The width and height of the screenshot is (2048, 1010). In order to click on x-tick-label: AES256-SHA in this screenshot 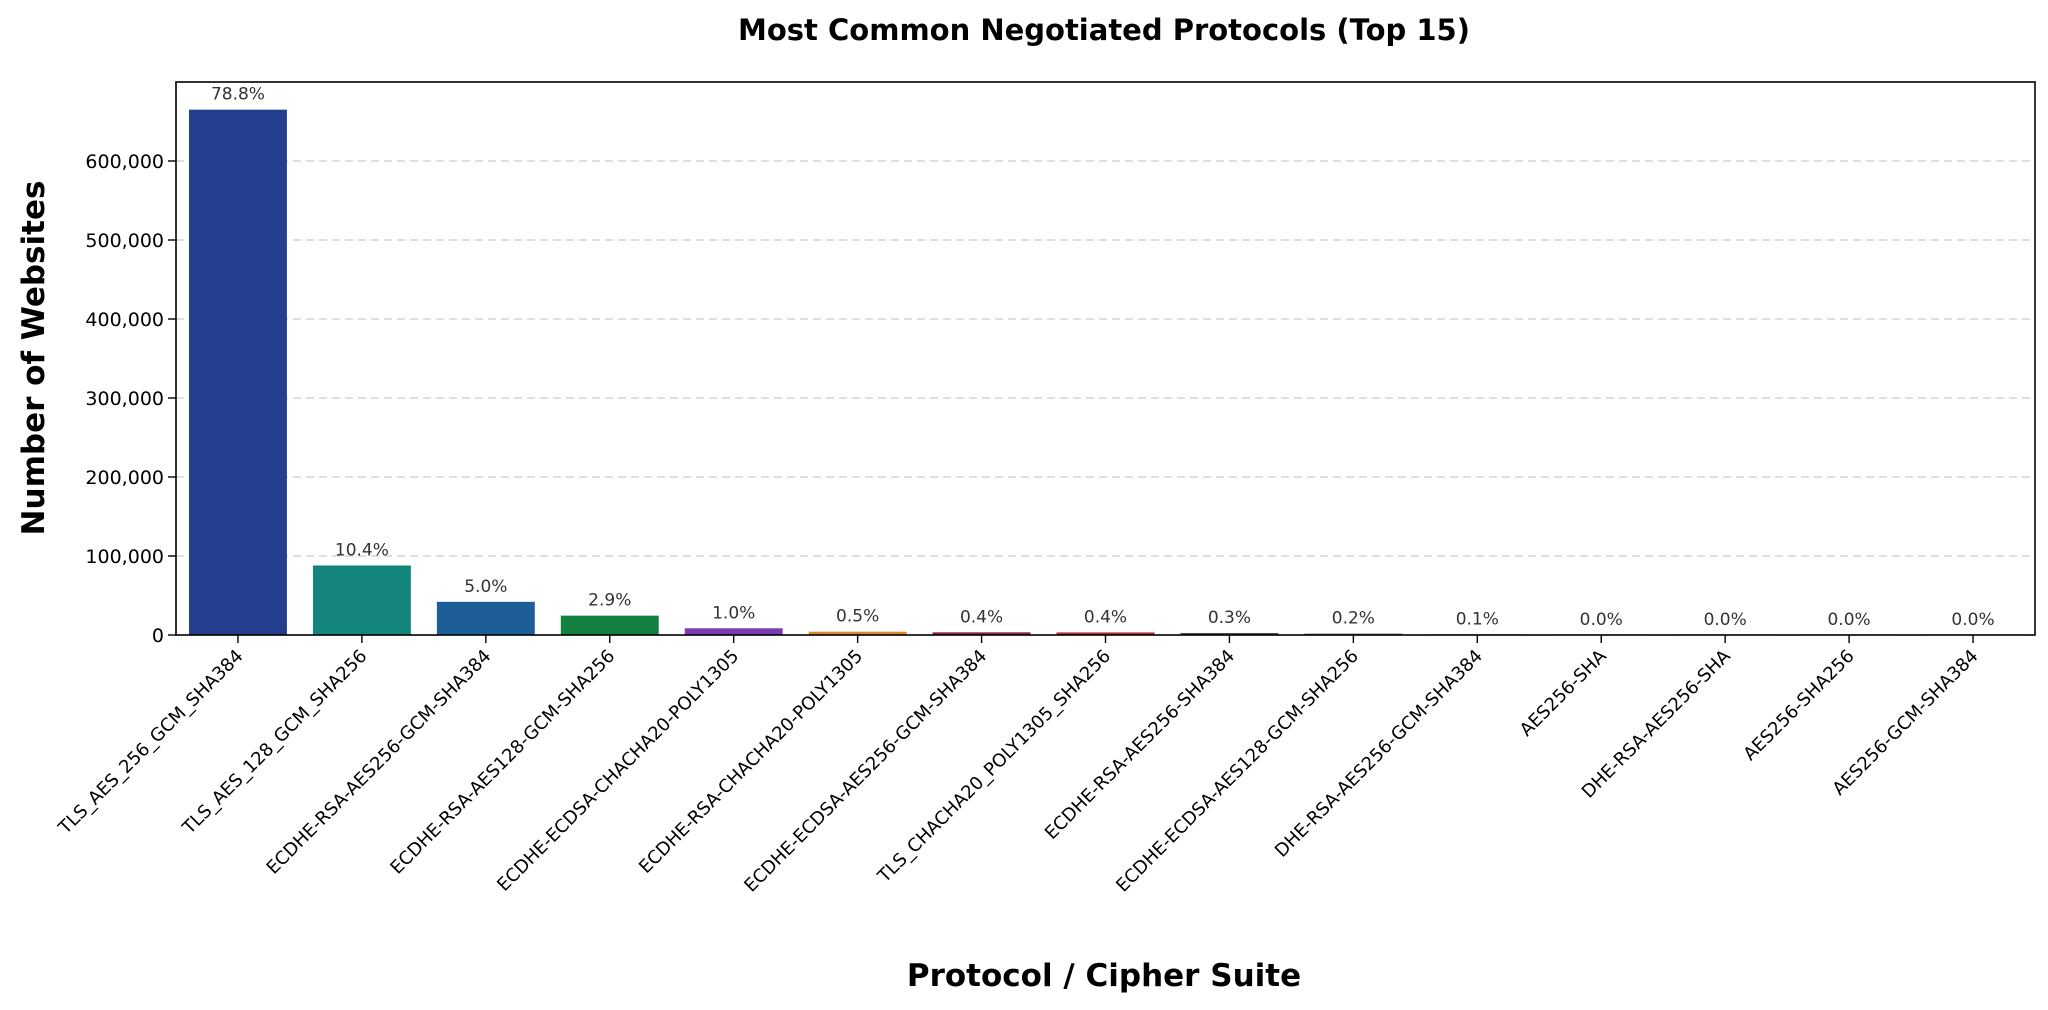, I will do `click(1563, 692)`.